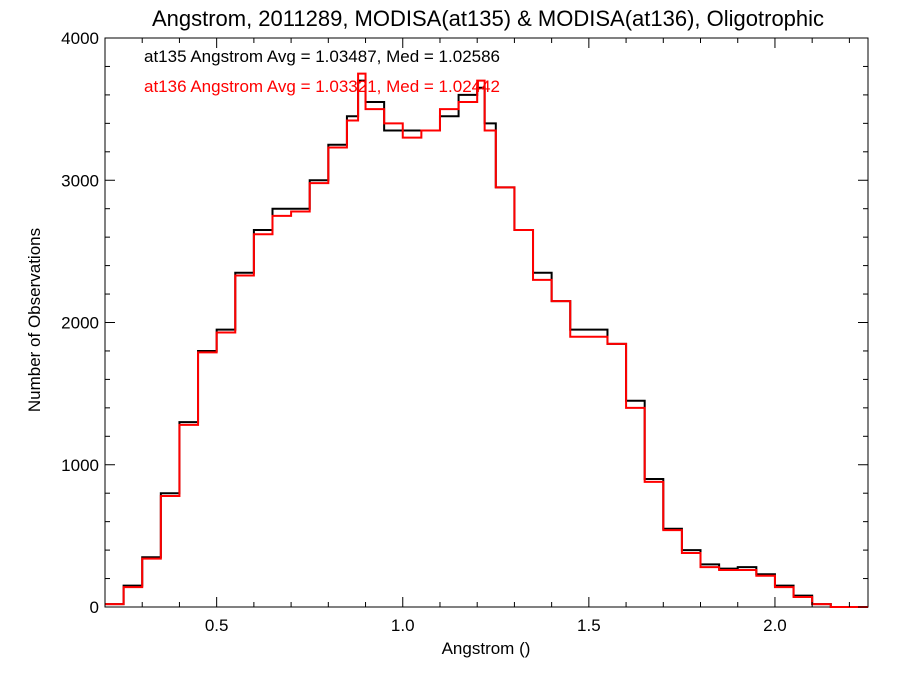 Image resolution: width=900 pixels, height=675 pixels. I want to click on y-tick-label: 3000, so click(80, 180).